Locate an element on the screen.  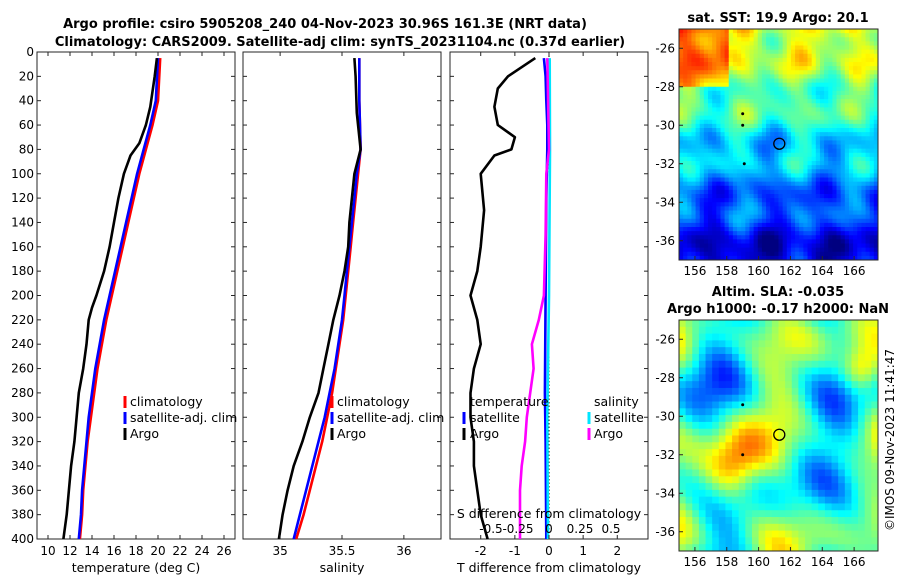
y-tick-label: 400 is located at coordinates (22, 539).